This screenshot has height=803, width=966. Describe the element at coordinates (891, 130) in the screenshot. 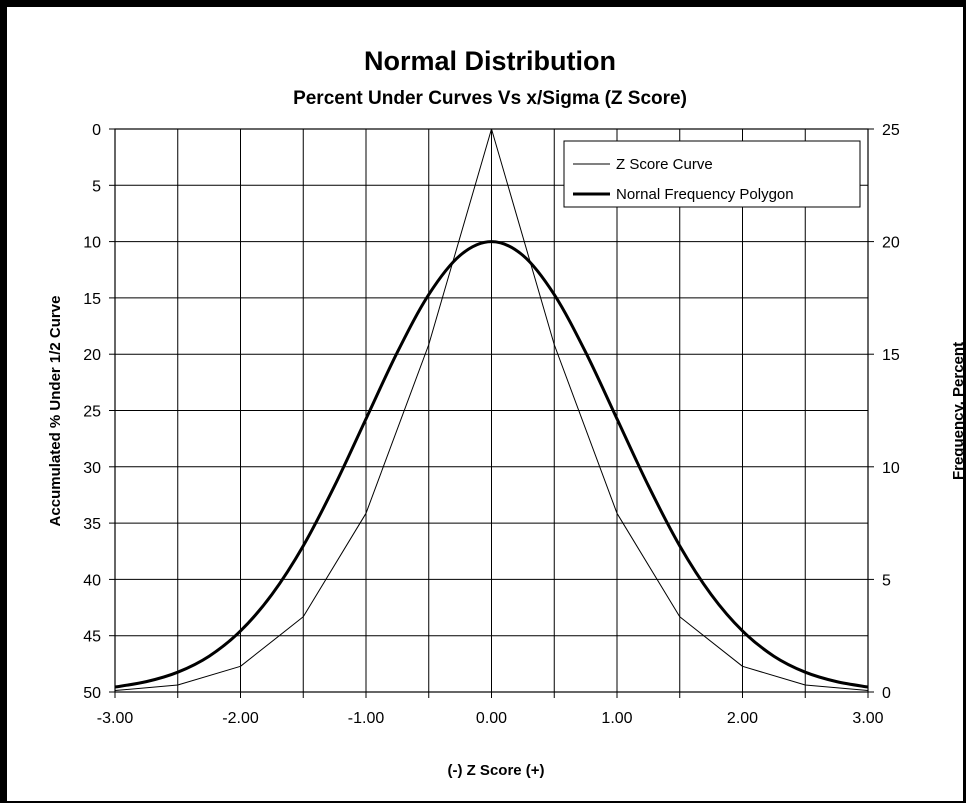

I see `y-right-tick-label: 25` at that location.